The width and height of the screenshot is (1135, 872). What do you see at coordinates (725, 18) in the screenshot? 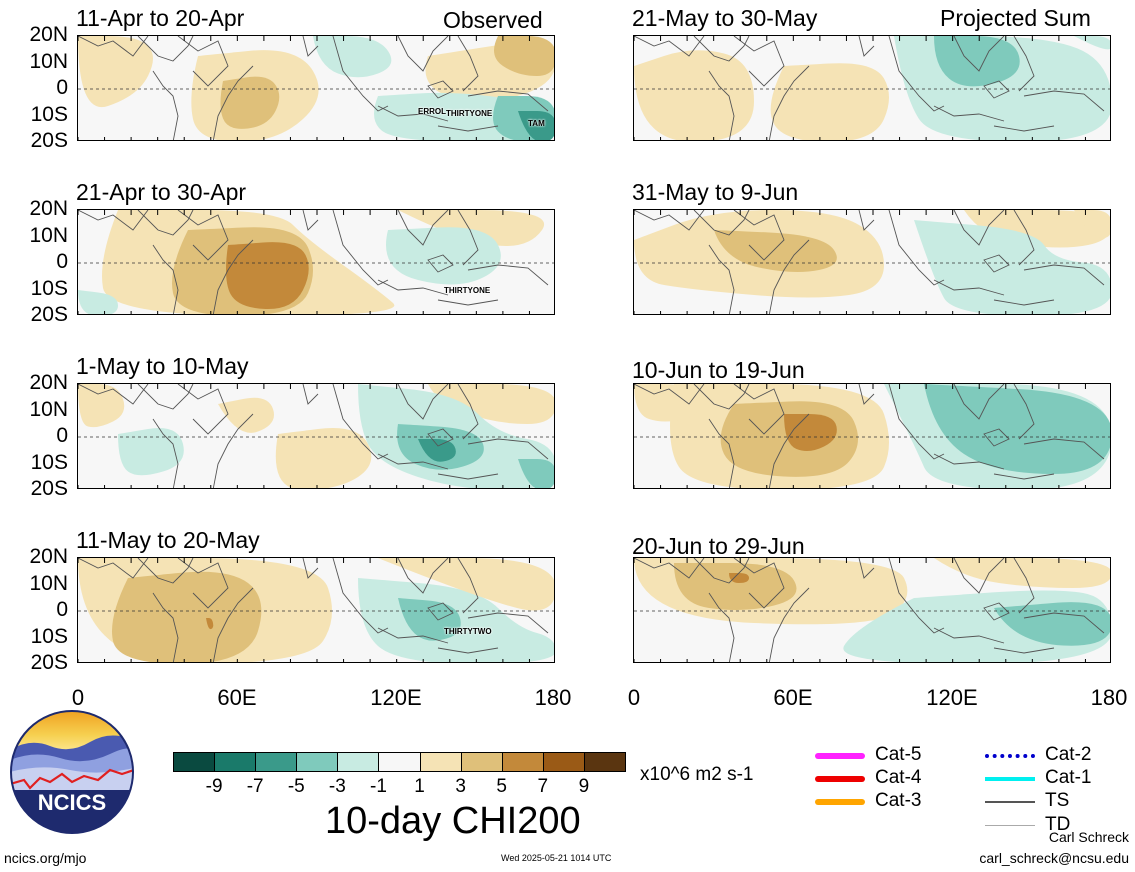
I see `panel-title: 21-May to 30-May` at bounding box center [725, 18].